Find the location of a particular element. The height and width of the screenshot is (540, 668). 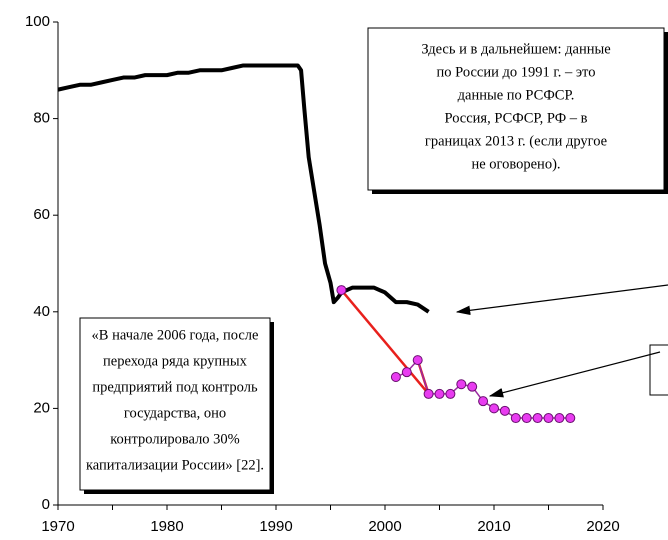

y-tick-label: 20 is located at coordinates (41, 407).